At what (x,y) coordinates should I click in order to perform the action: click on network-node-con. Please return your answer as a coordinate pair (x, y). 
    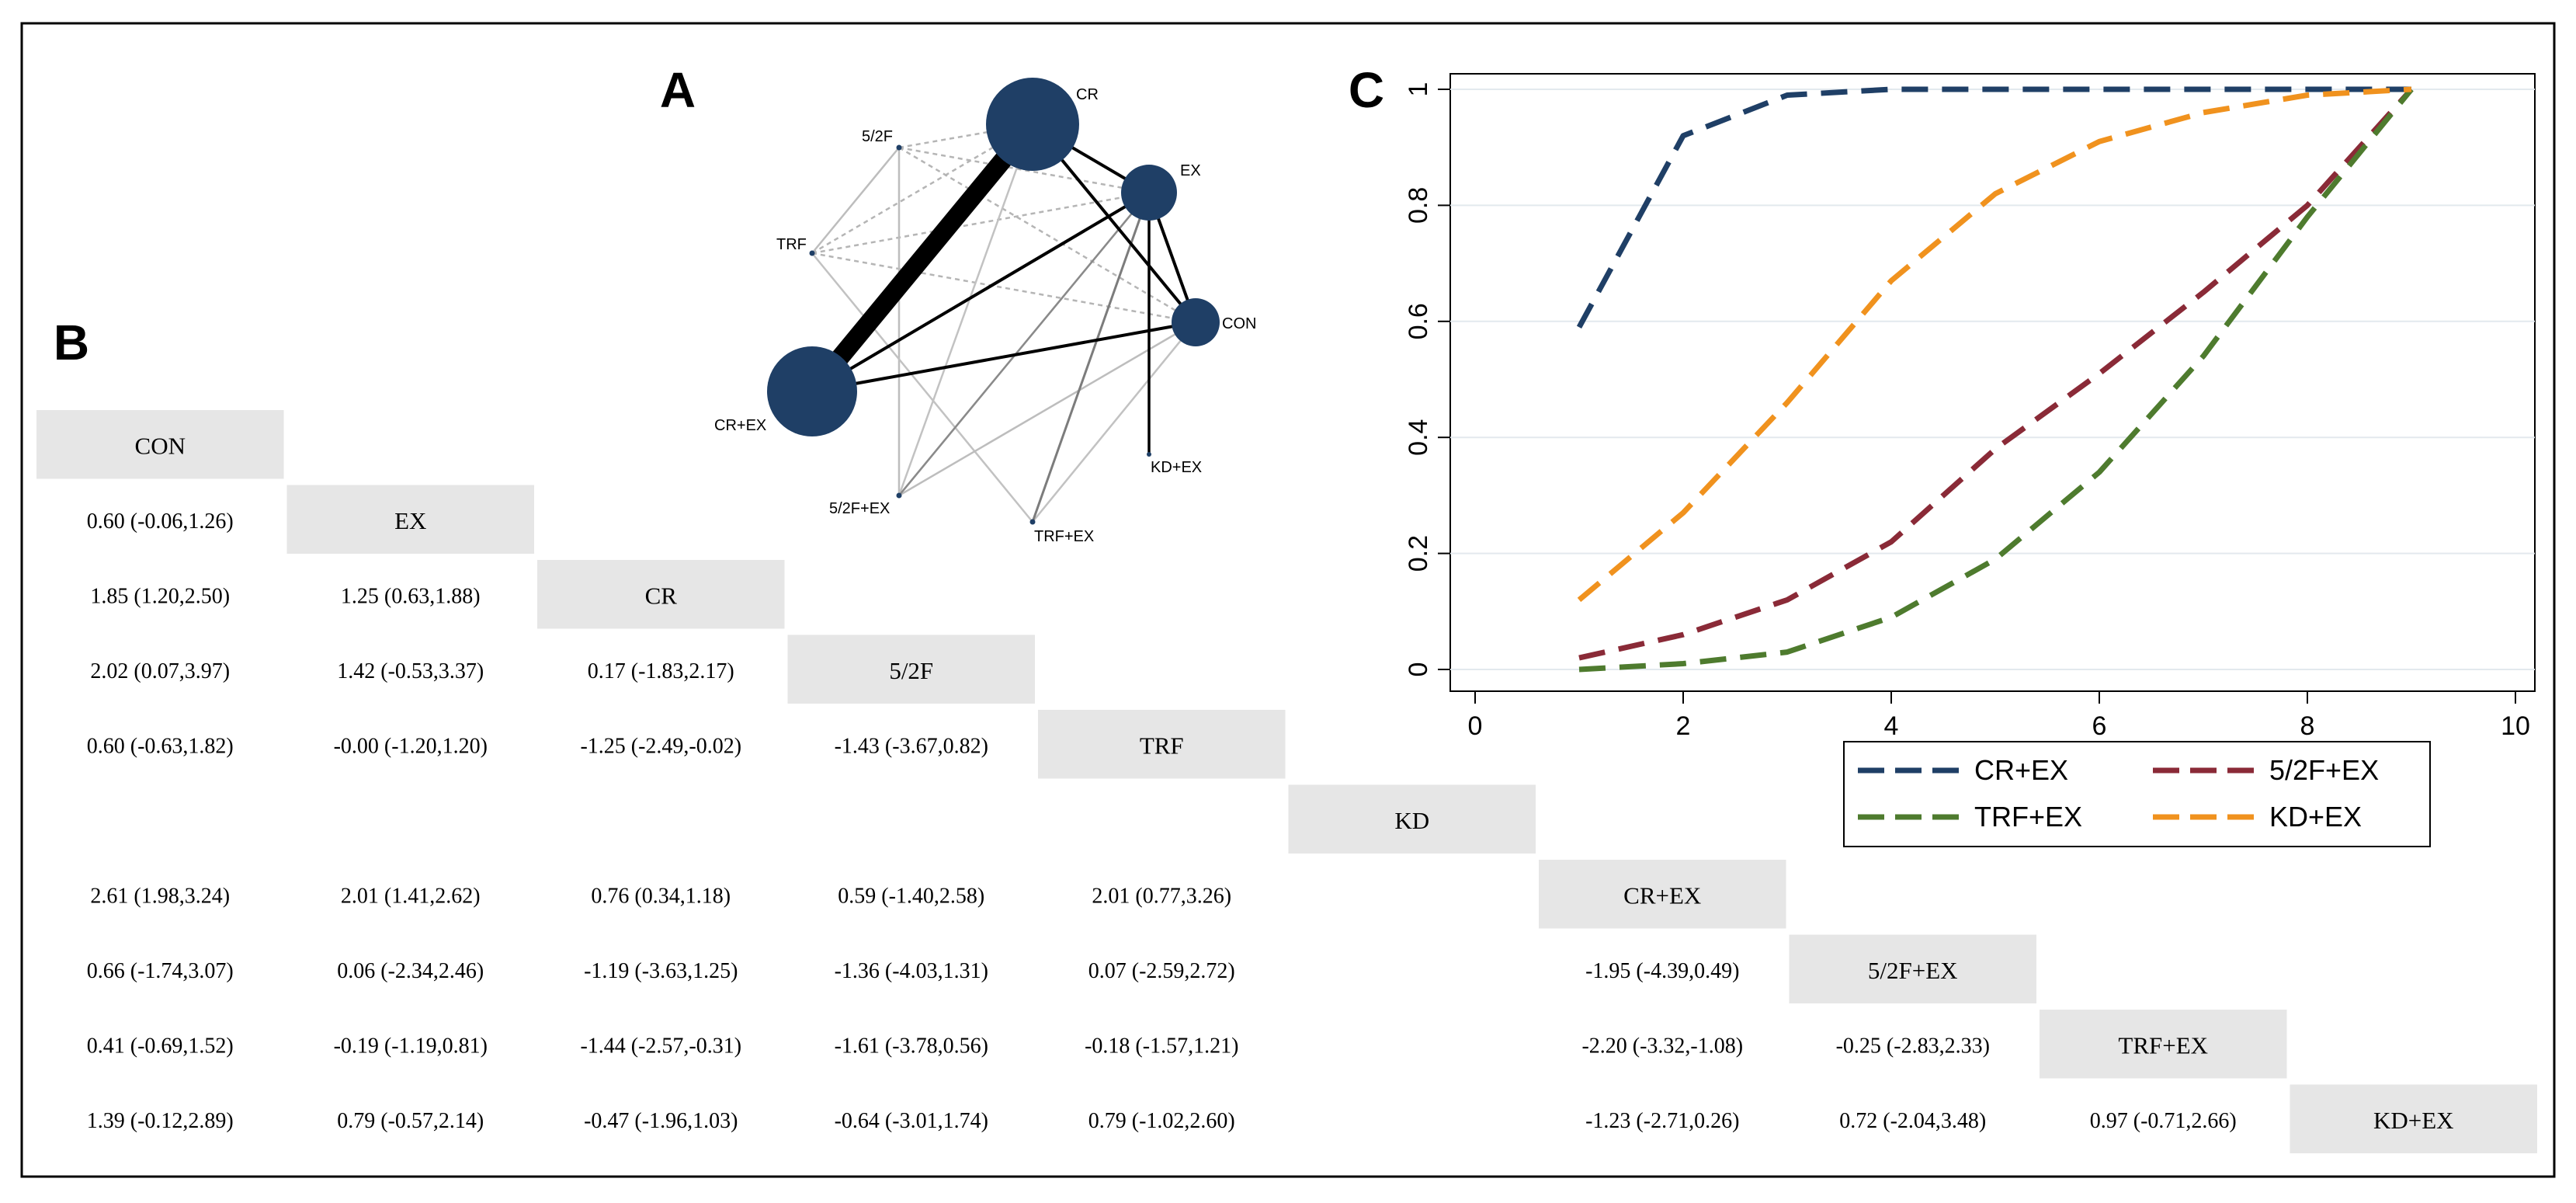
    Looking at the image, I should click on (1196, 322).